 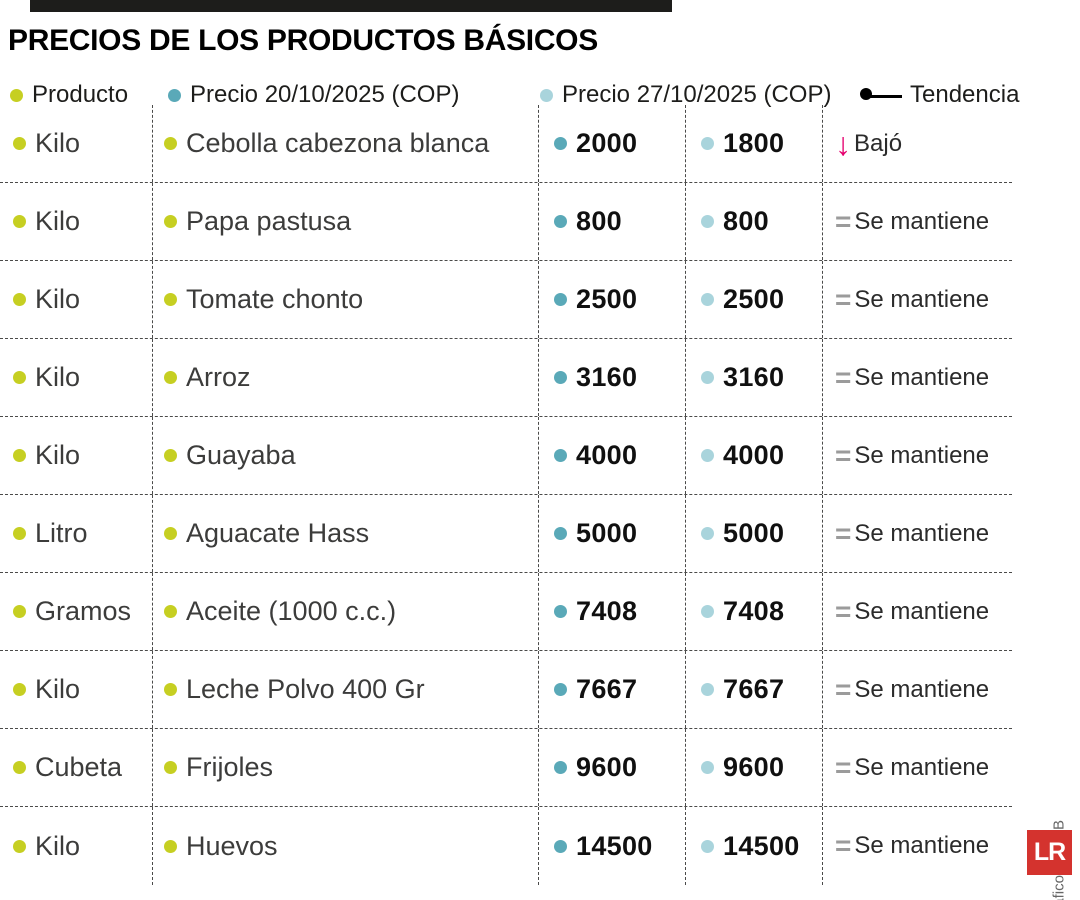 I want to click on price1-value: 2000, so click(x=607, y=143).